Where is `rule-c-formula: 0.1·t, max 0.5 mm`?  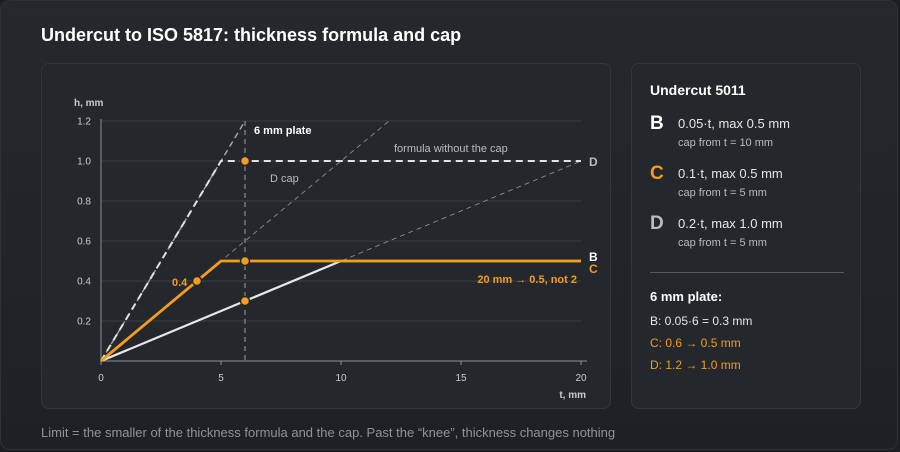
rule-c-formula: 0.1·t, max 0.5 mm is located at coordinates (730, 173).